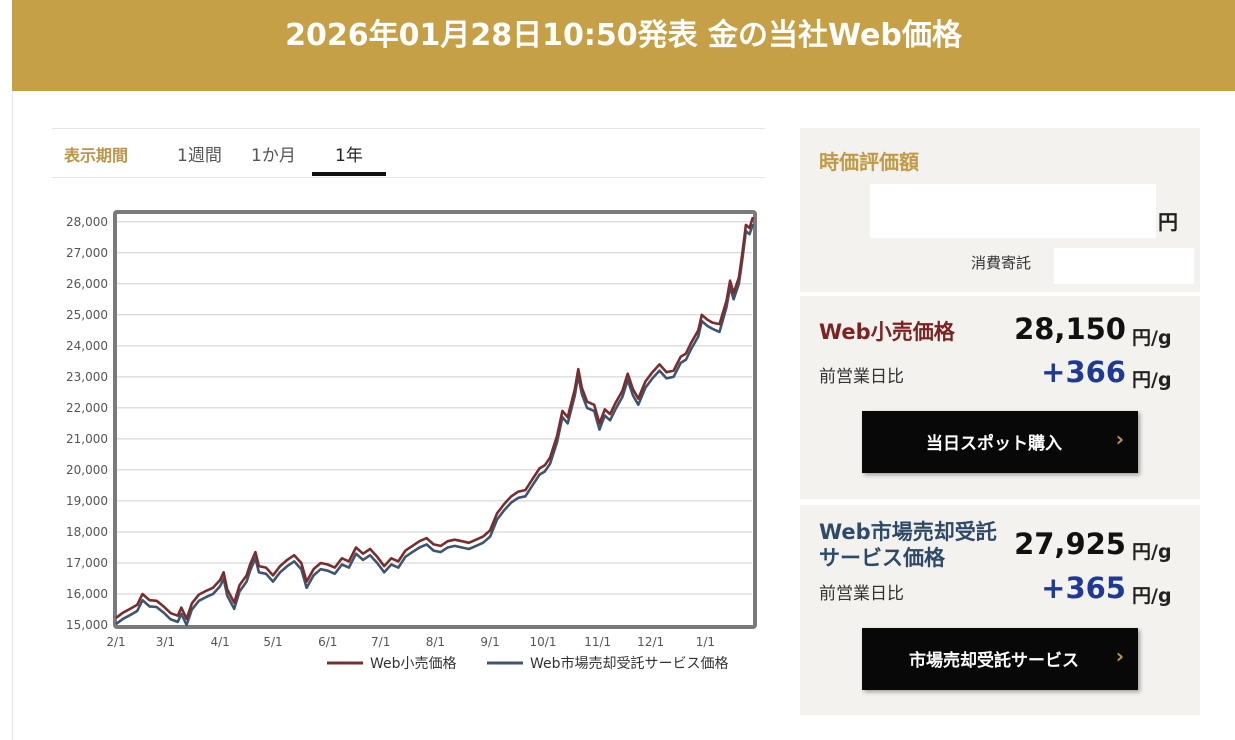  Describe the element at coordinates (908, 532) in the screenshot. I see `market-price-name-line1: Web市場売却受託` at that location.